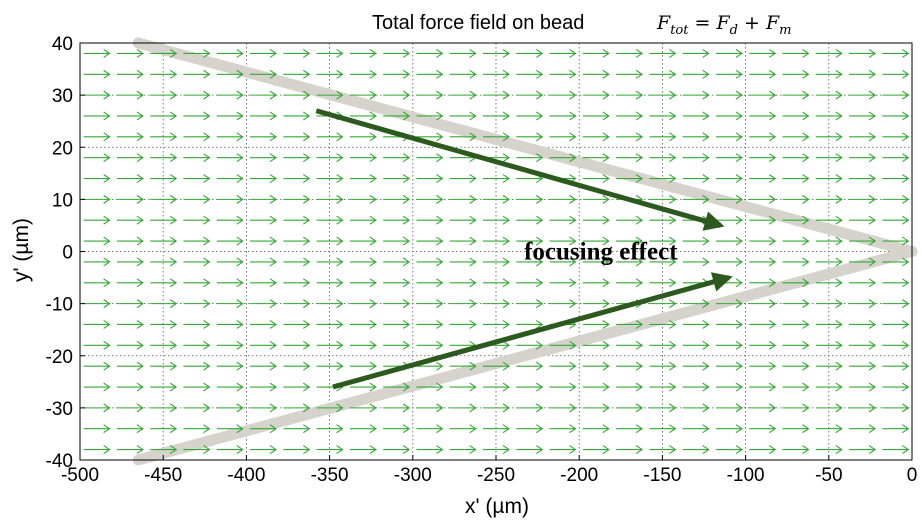 The width and height of the screenshot is (922, 522). Describe the element at coordinates (59, 409) in the screenshot. I see `y-tick-label: -30` at that location.